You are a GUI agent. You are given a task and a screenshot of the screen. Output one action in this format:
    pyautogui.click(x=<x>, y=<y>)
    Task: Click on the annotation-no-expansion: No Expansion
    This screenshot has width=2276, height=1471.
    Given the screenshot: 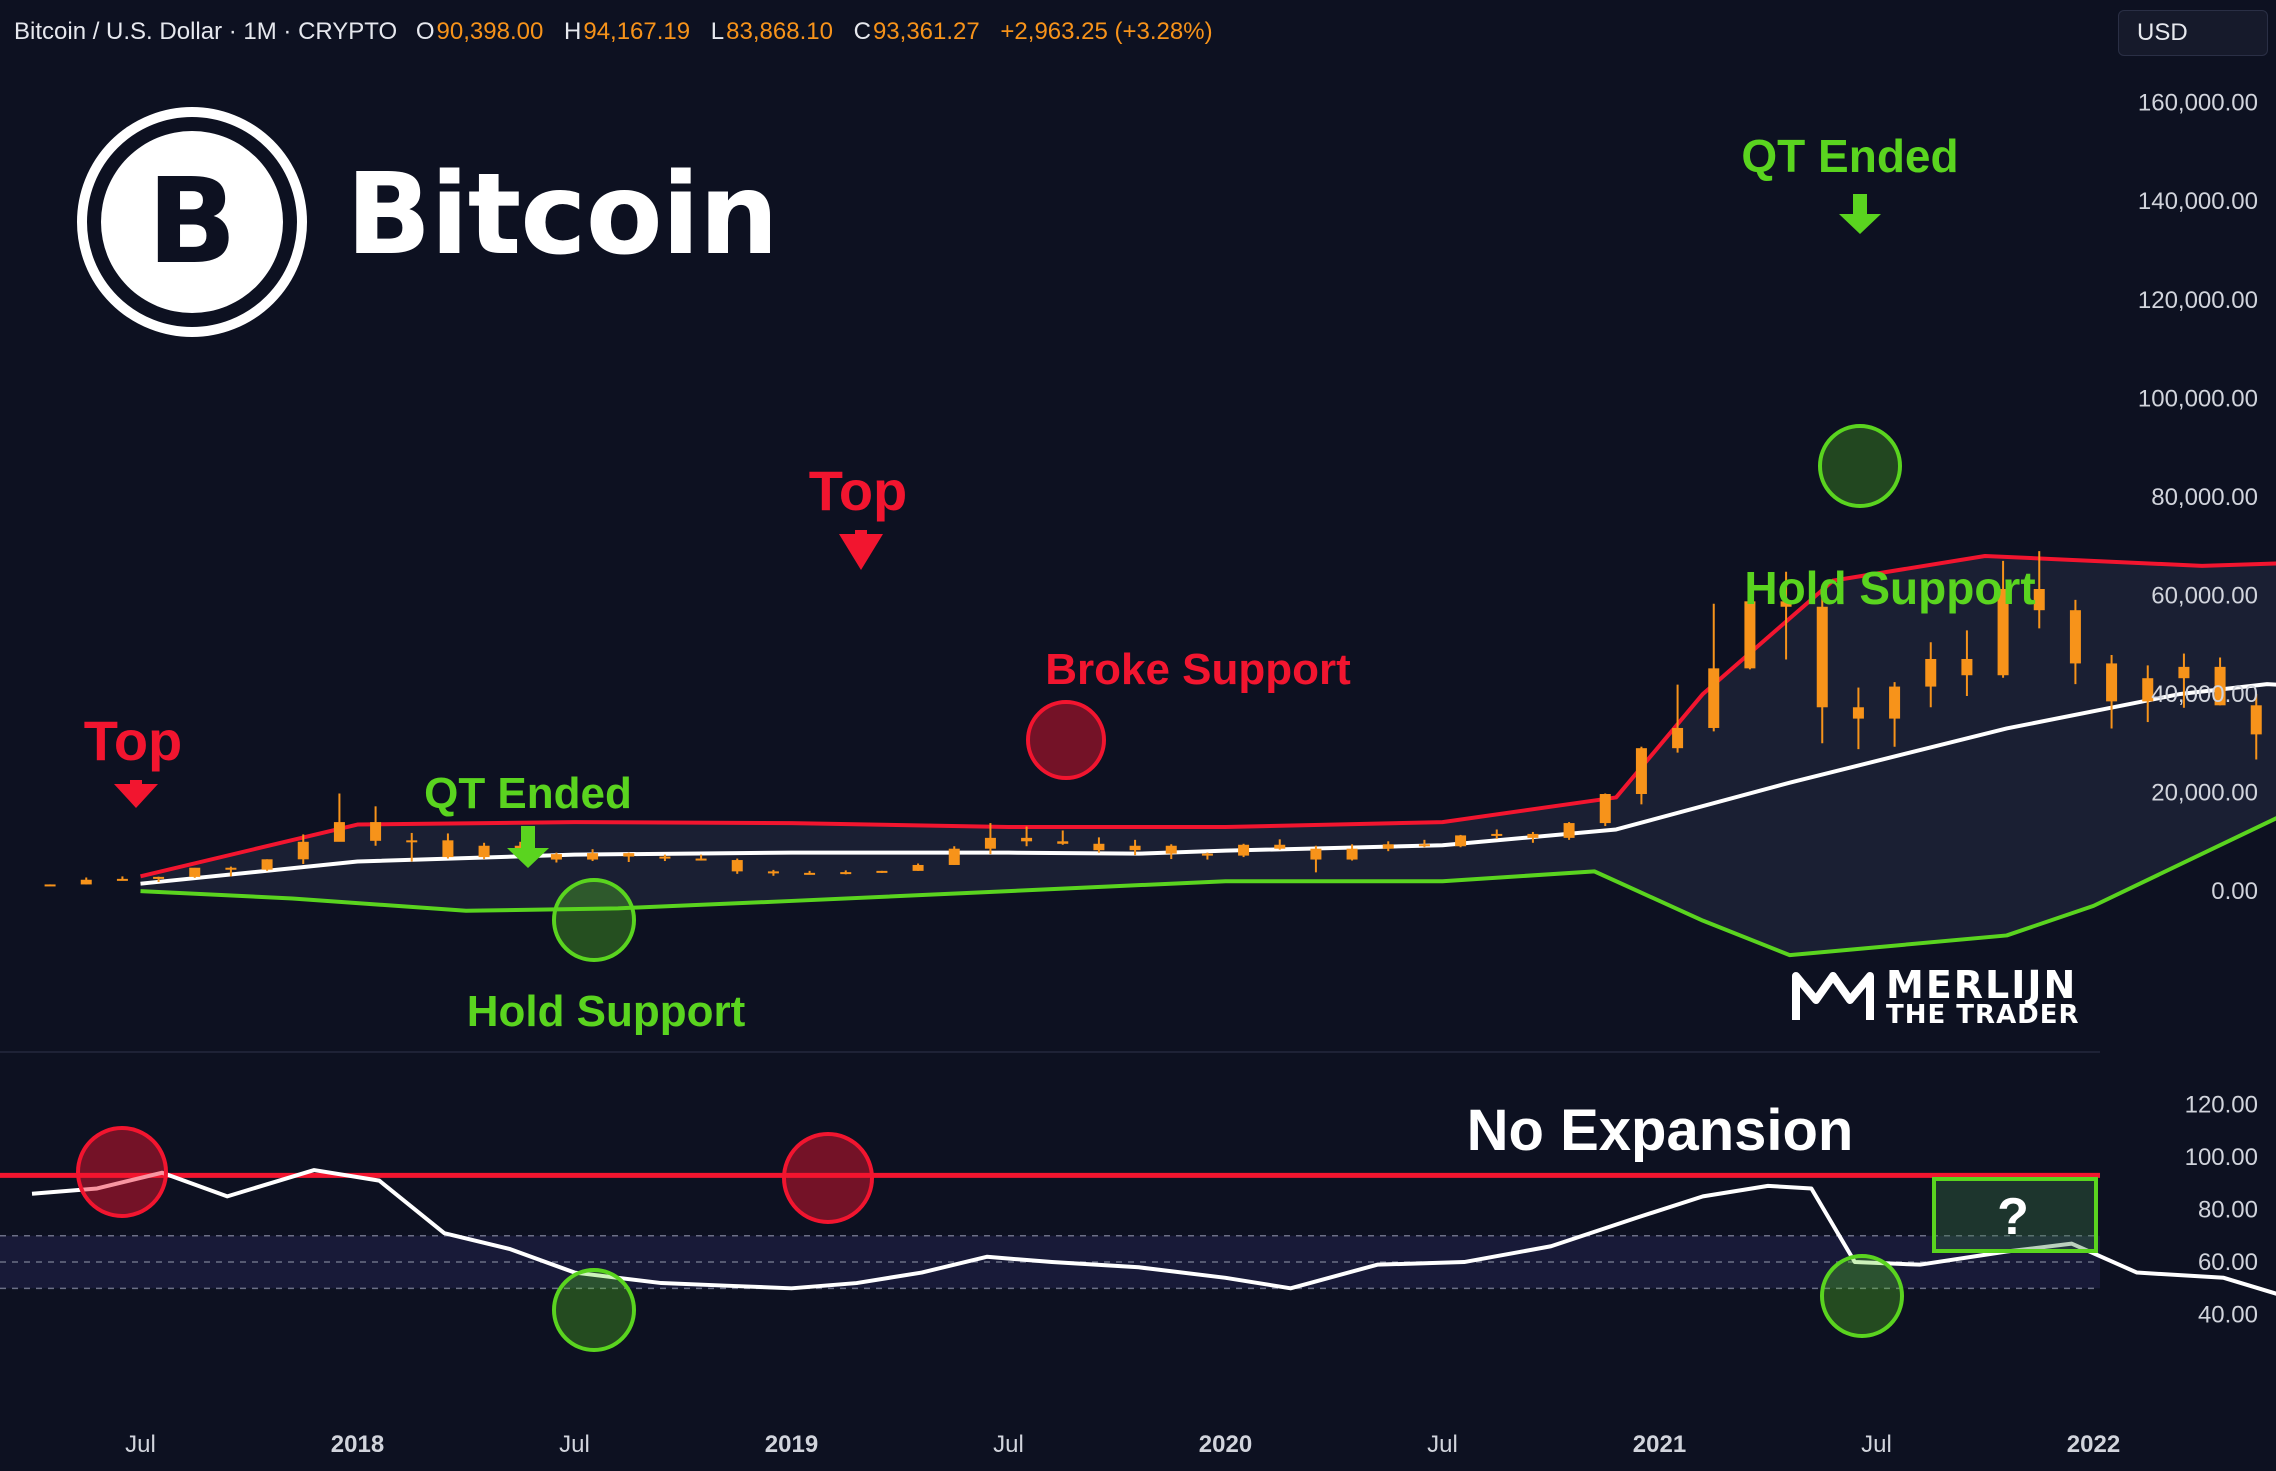 What is the action you would take?
    pyautogui.click(x=1660, y=1130)
    